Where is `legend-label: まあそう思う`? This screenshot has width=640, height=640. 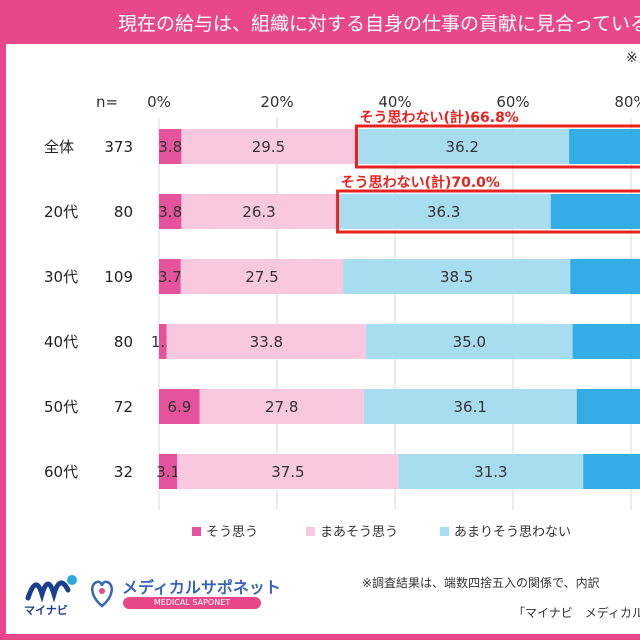 legend-label: まあそう思う is located at coordinates (359, 532).